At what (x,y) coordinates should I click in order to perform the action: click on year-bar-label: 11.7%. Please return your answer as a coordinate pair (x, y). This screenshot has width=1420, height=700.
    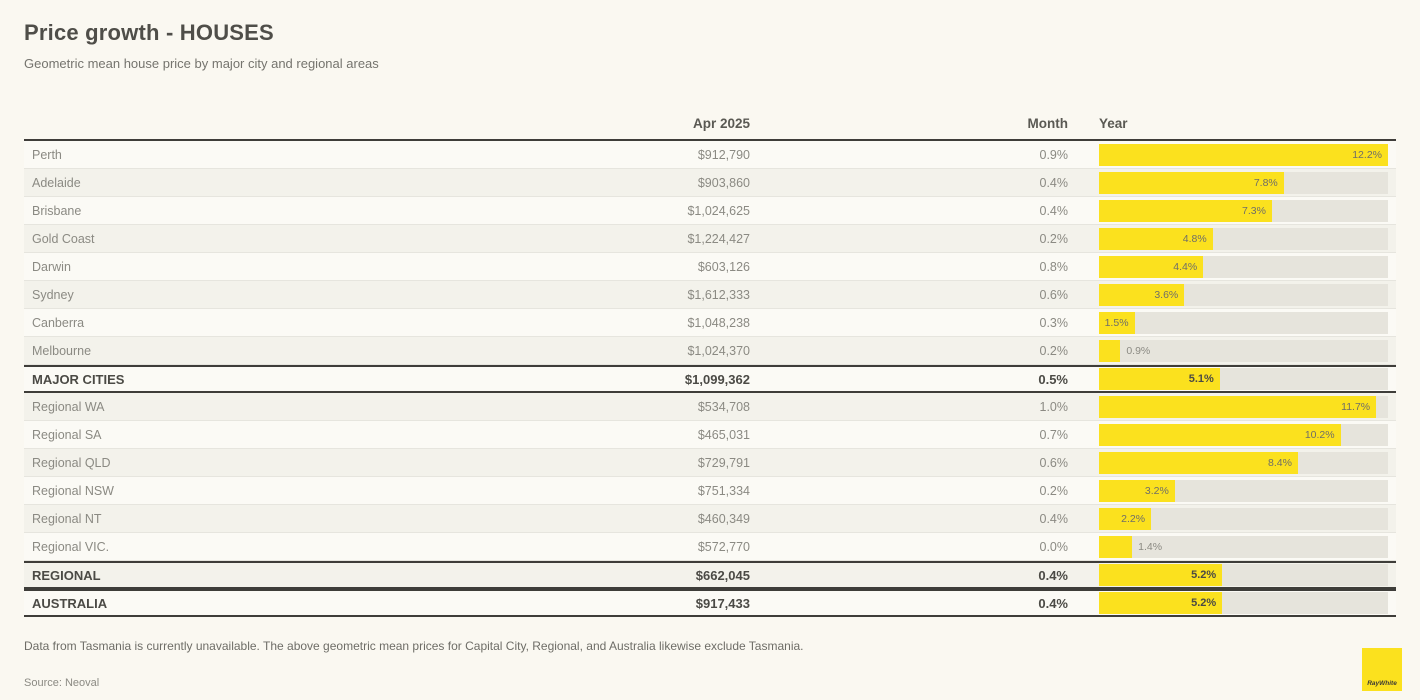
    Looking at the image, I should click on (1356, 406).